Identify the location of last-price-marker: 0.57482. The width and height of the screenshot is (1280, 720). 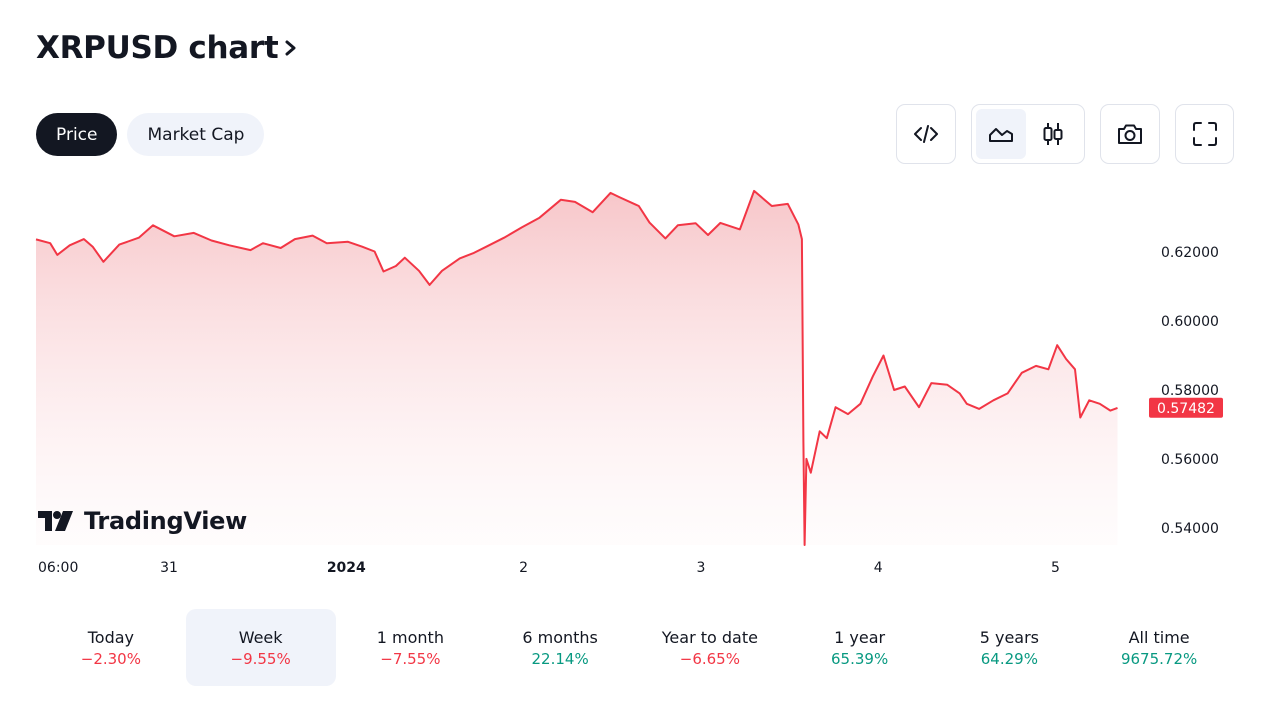
(1186, 407).